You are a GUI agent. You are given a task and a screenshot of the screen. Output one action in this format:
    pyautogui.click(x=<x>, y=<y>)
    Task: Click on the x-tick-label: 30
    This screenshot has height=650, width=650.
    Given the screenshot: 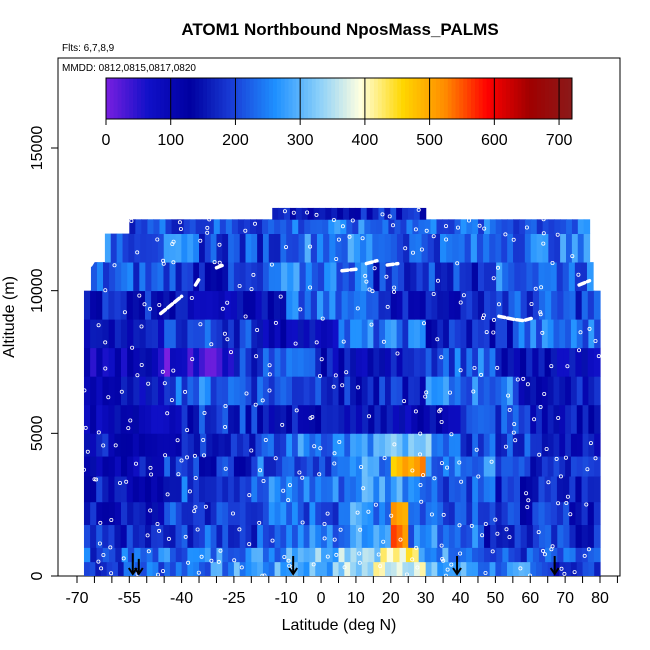 What is the action you would take?
    pyautogui.click(x=426, y=598)
    